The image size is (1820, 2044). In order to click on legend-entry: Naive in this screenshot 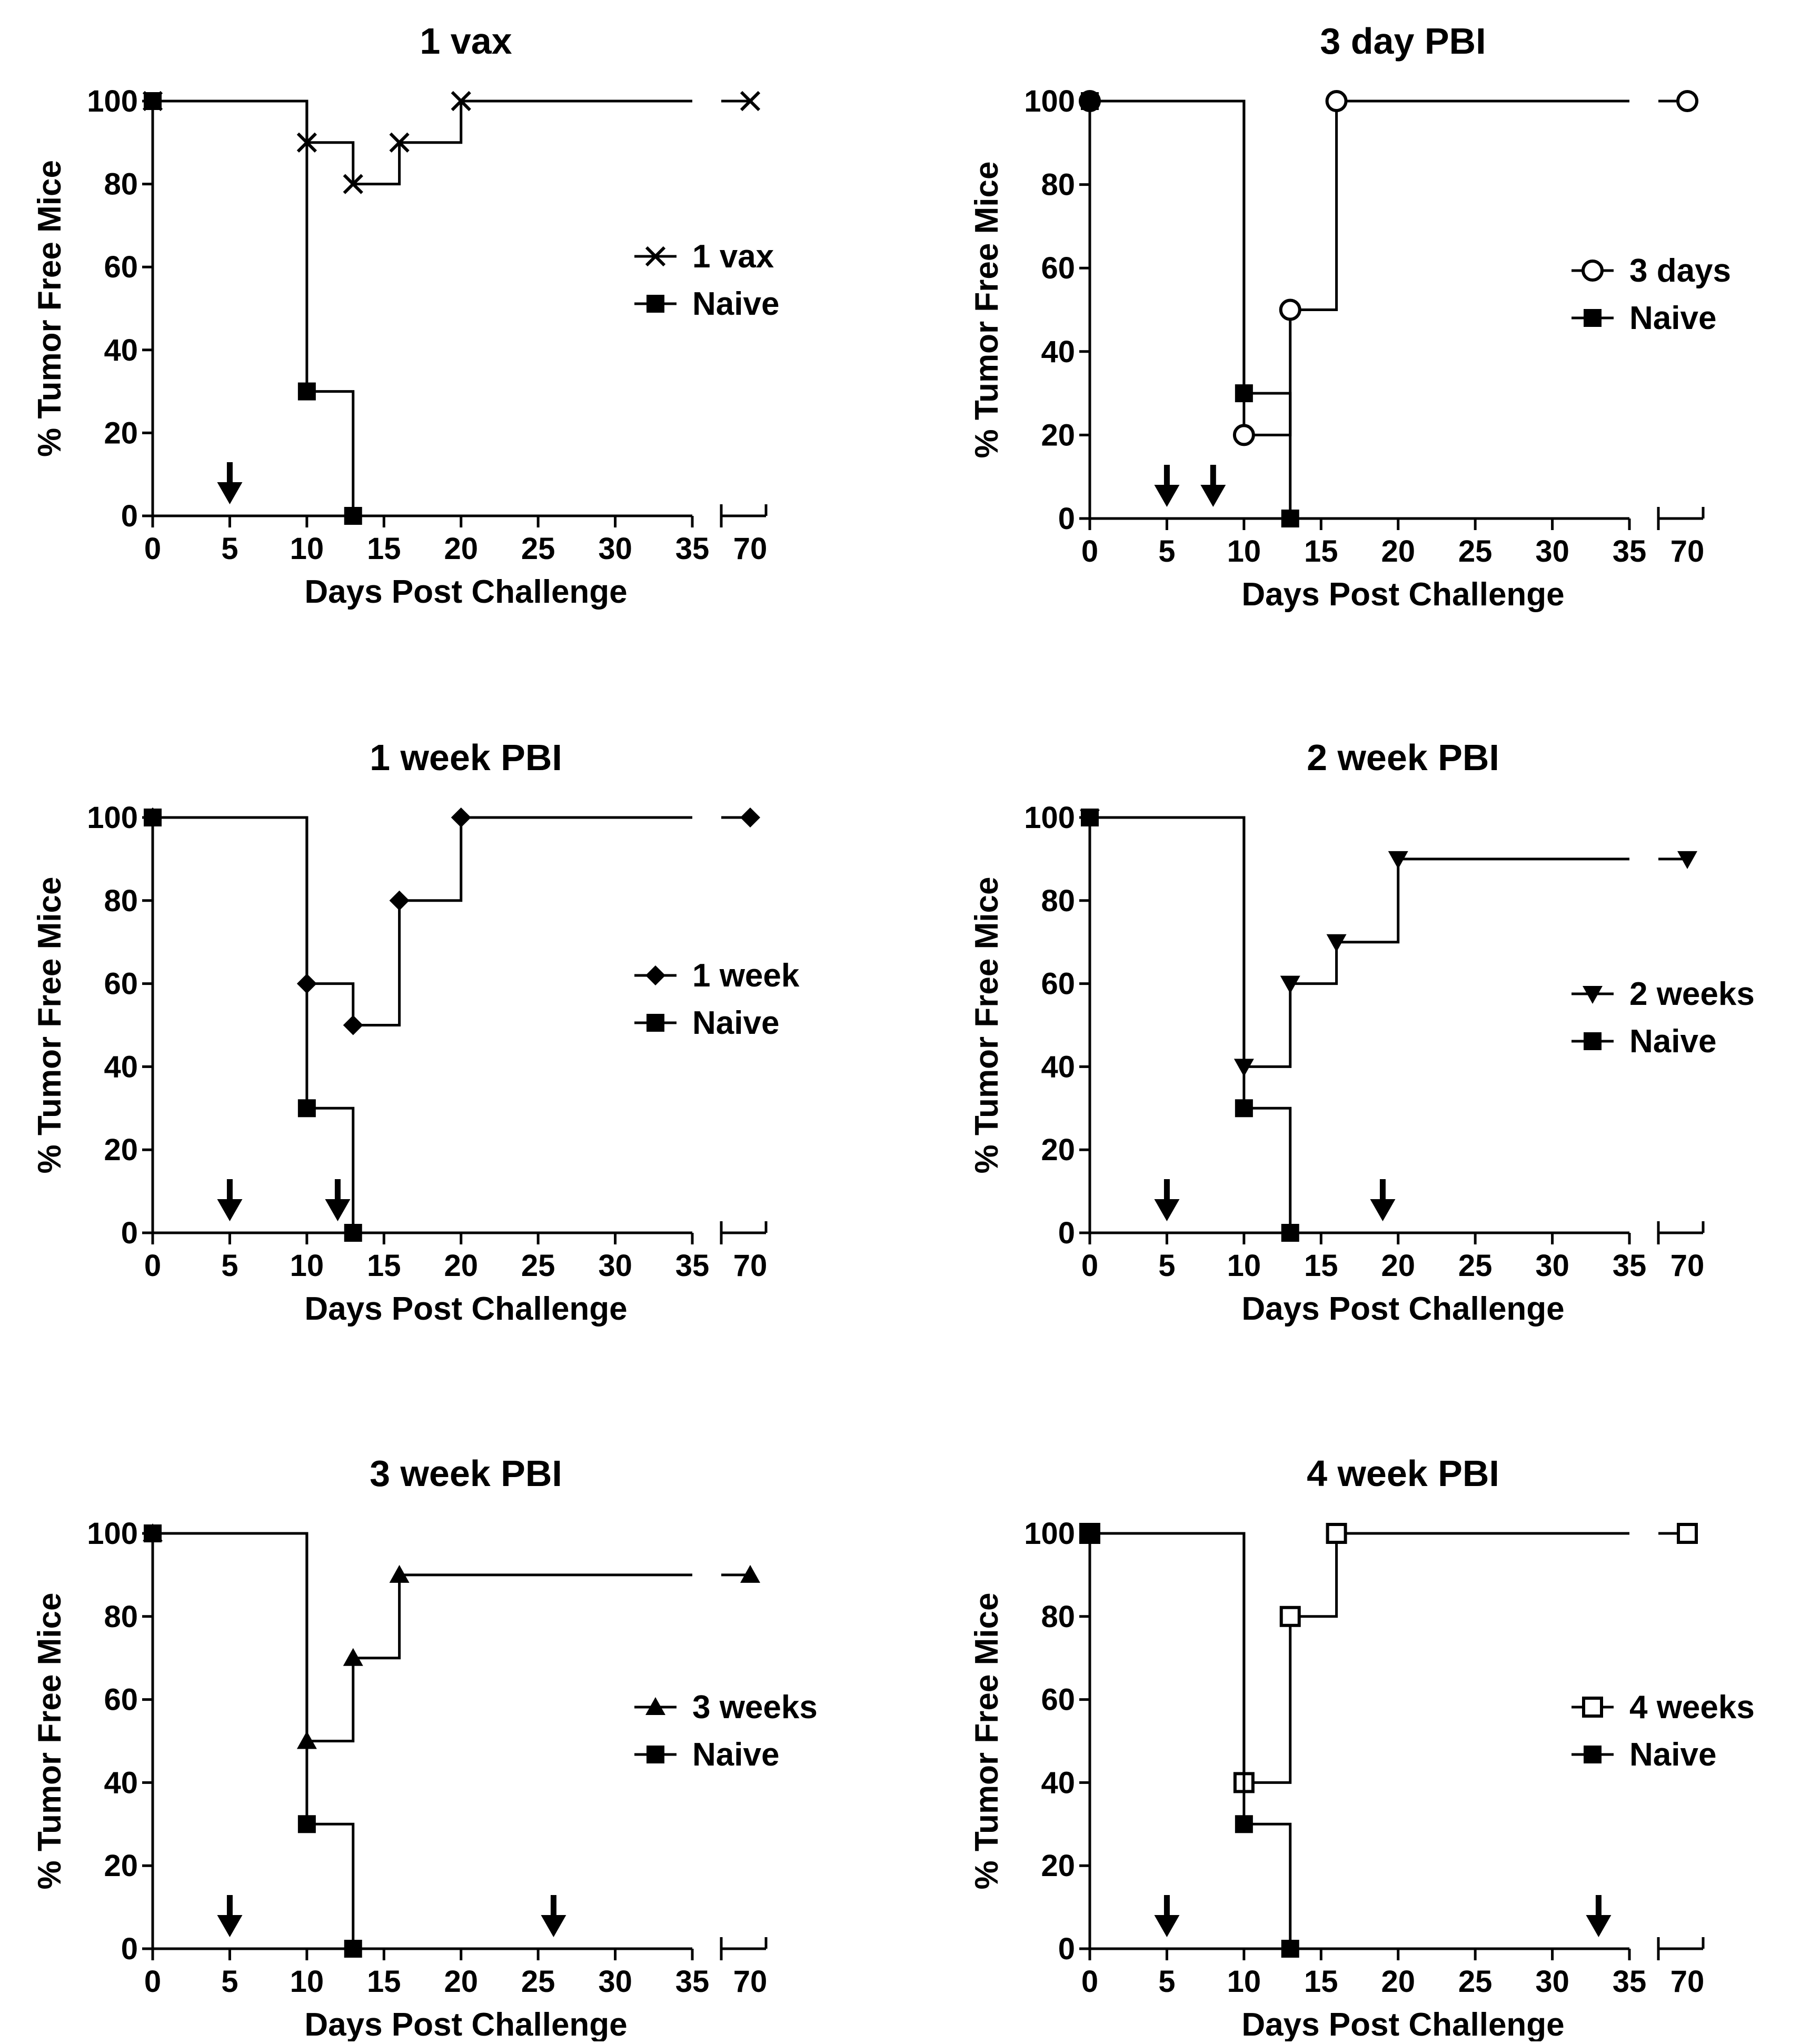, I will do `click(1644, 318)`.